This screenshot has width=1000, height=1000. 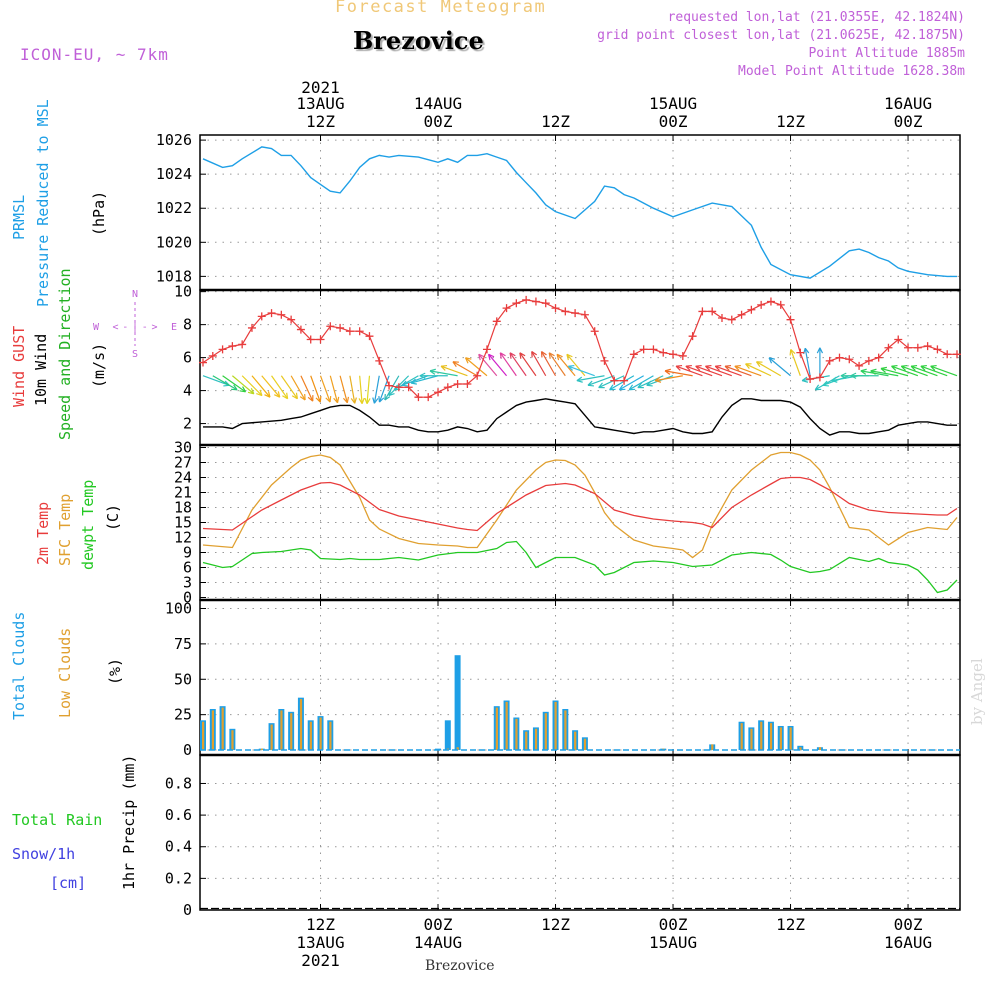 What do you see at coordinates (68, 883) in the screenshot?
I see `precip-cm-label: [cm]` at bounding box center [68, 883].